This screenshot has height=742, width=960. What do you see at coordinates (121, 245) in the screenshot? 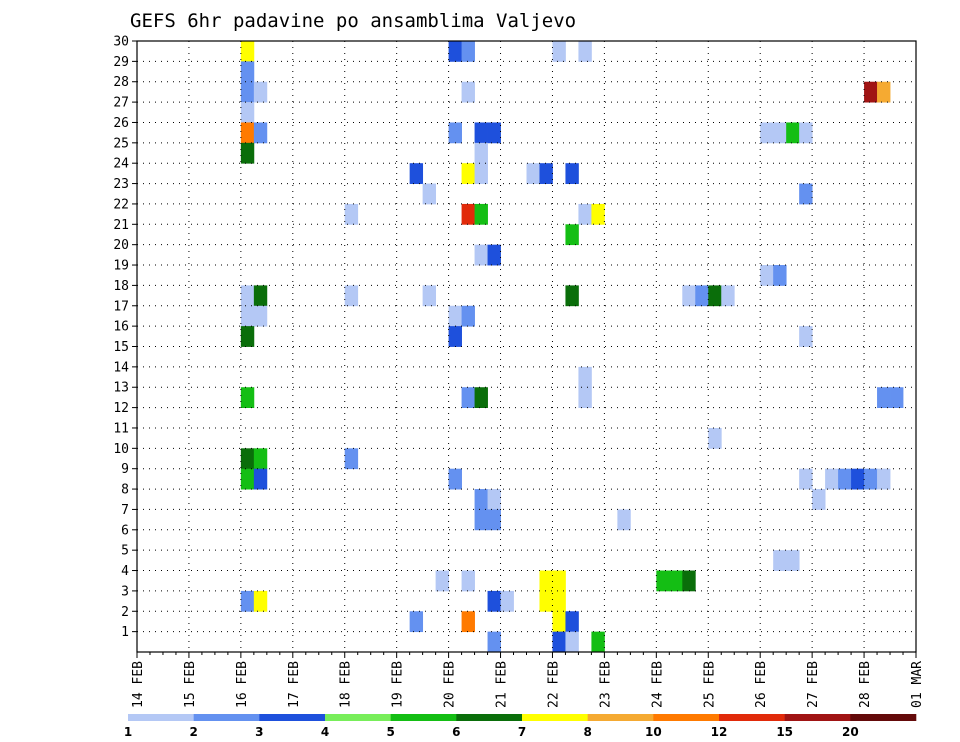
I see `y-tick-label-20: 20` at bounding box center [121, 245].